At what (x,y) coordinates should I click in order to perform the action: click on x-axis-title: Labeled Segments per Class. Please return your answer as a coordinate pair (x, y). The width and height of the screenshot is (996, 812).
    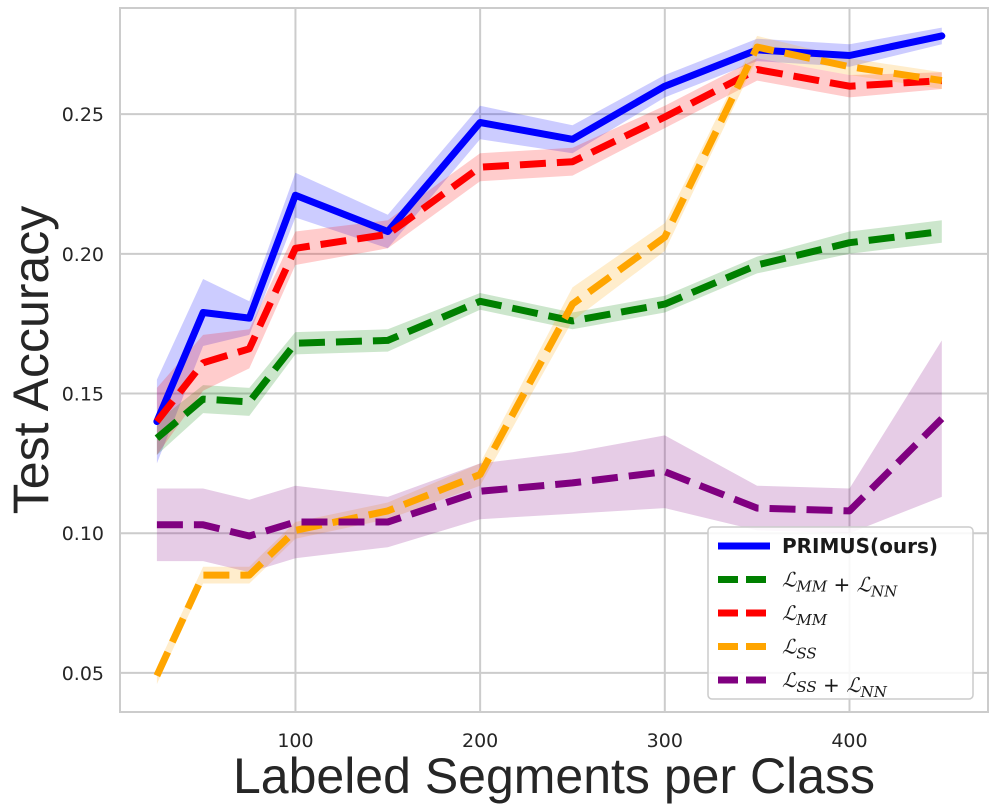
    Looking at the image, I should click on (554, 776).